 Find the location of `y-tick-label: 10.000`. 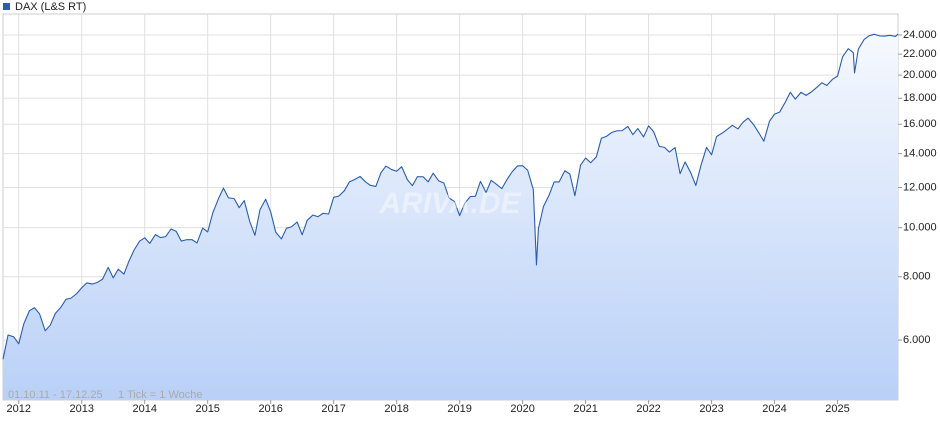

y-tick-label: 10.000 is located at coordinates (920, 228).